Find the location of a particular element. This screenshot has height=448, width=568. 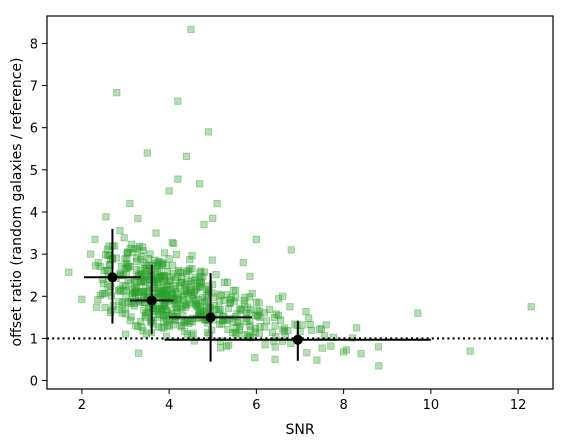

y-tick-label: 1 is located at coordinates (34, 339).